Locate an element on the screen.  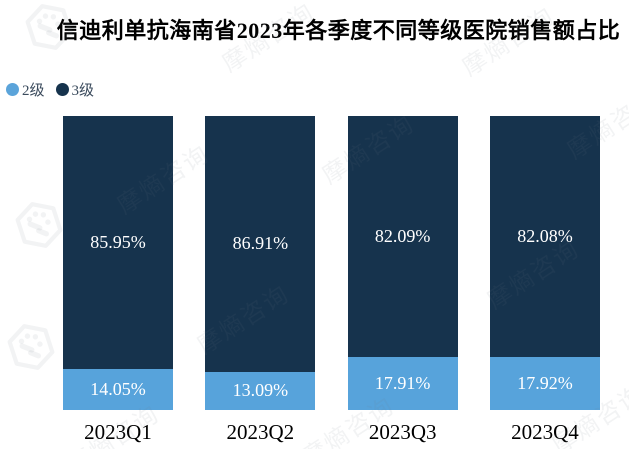
chart-title: 信迪利单抗海南省2023年各季度不同等级医院销售额占比 is located at coordinates (338, 30).